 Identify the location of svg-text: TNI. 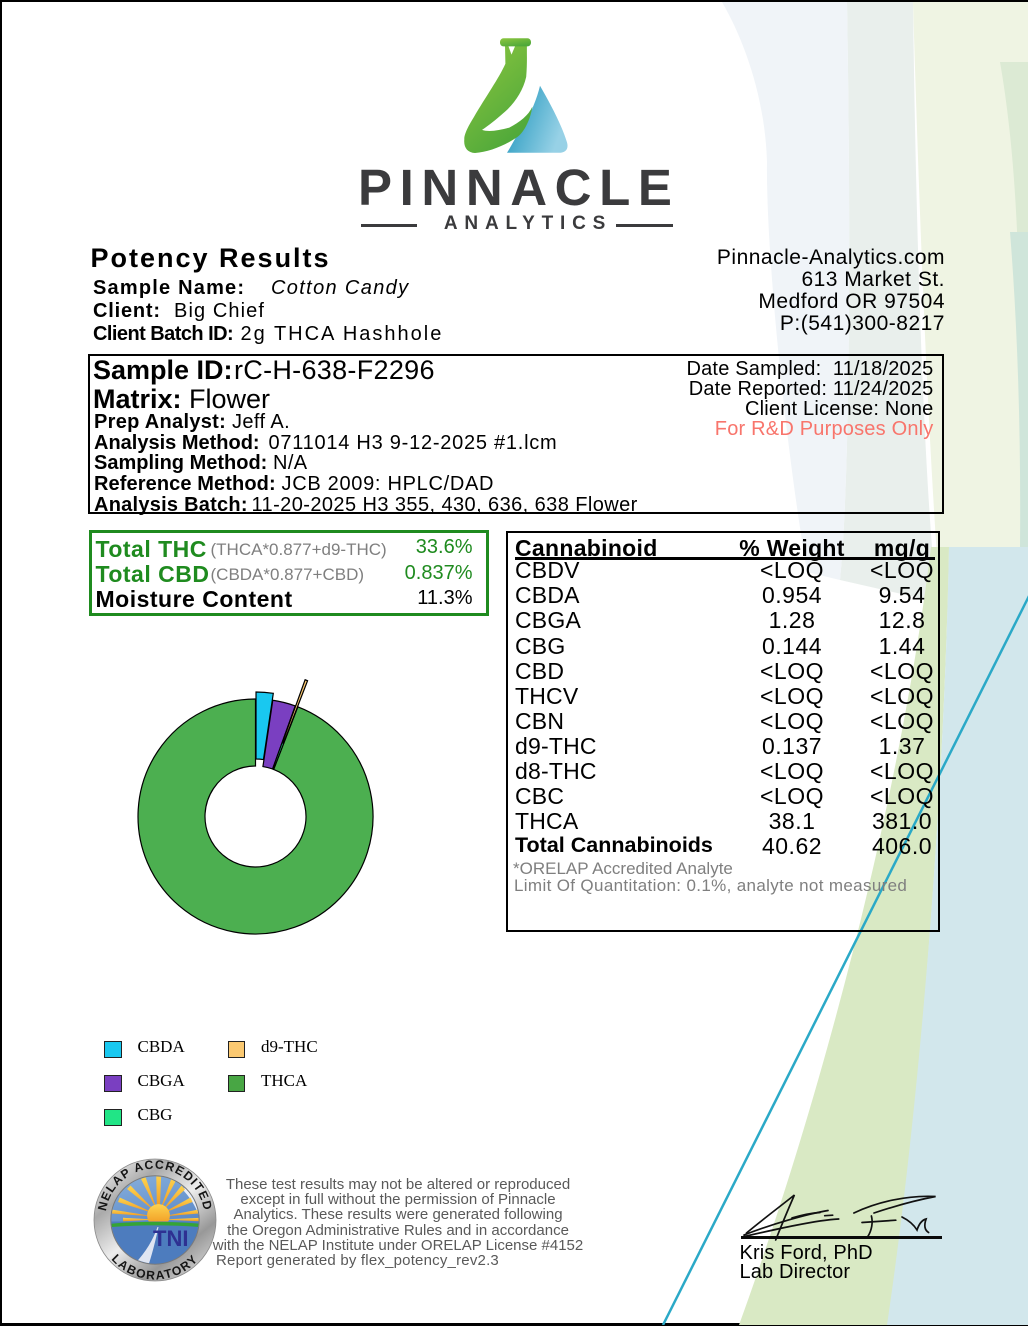
(171, 1238).